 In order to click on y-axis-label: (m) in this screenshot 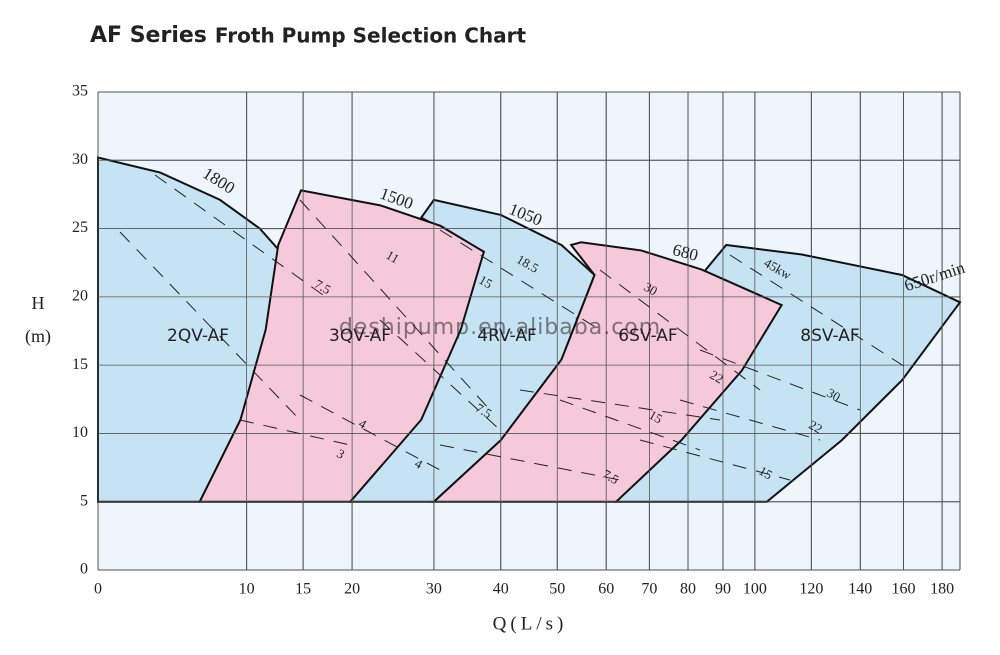, I will do `click(38, 336)`.